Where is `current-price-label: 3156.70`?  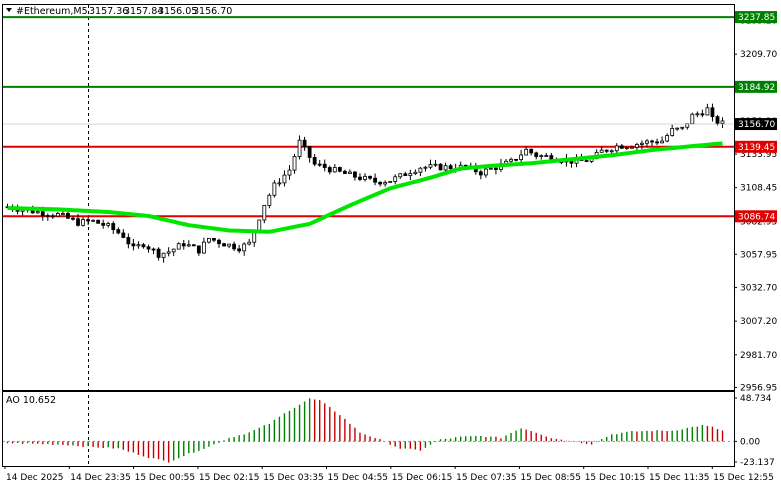
current-price-label: 3156.70 is located at coordinates (756, 125).